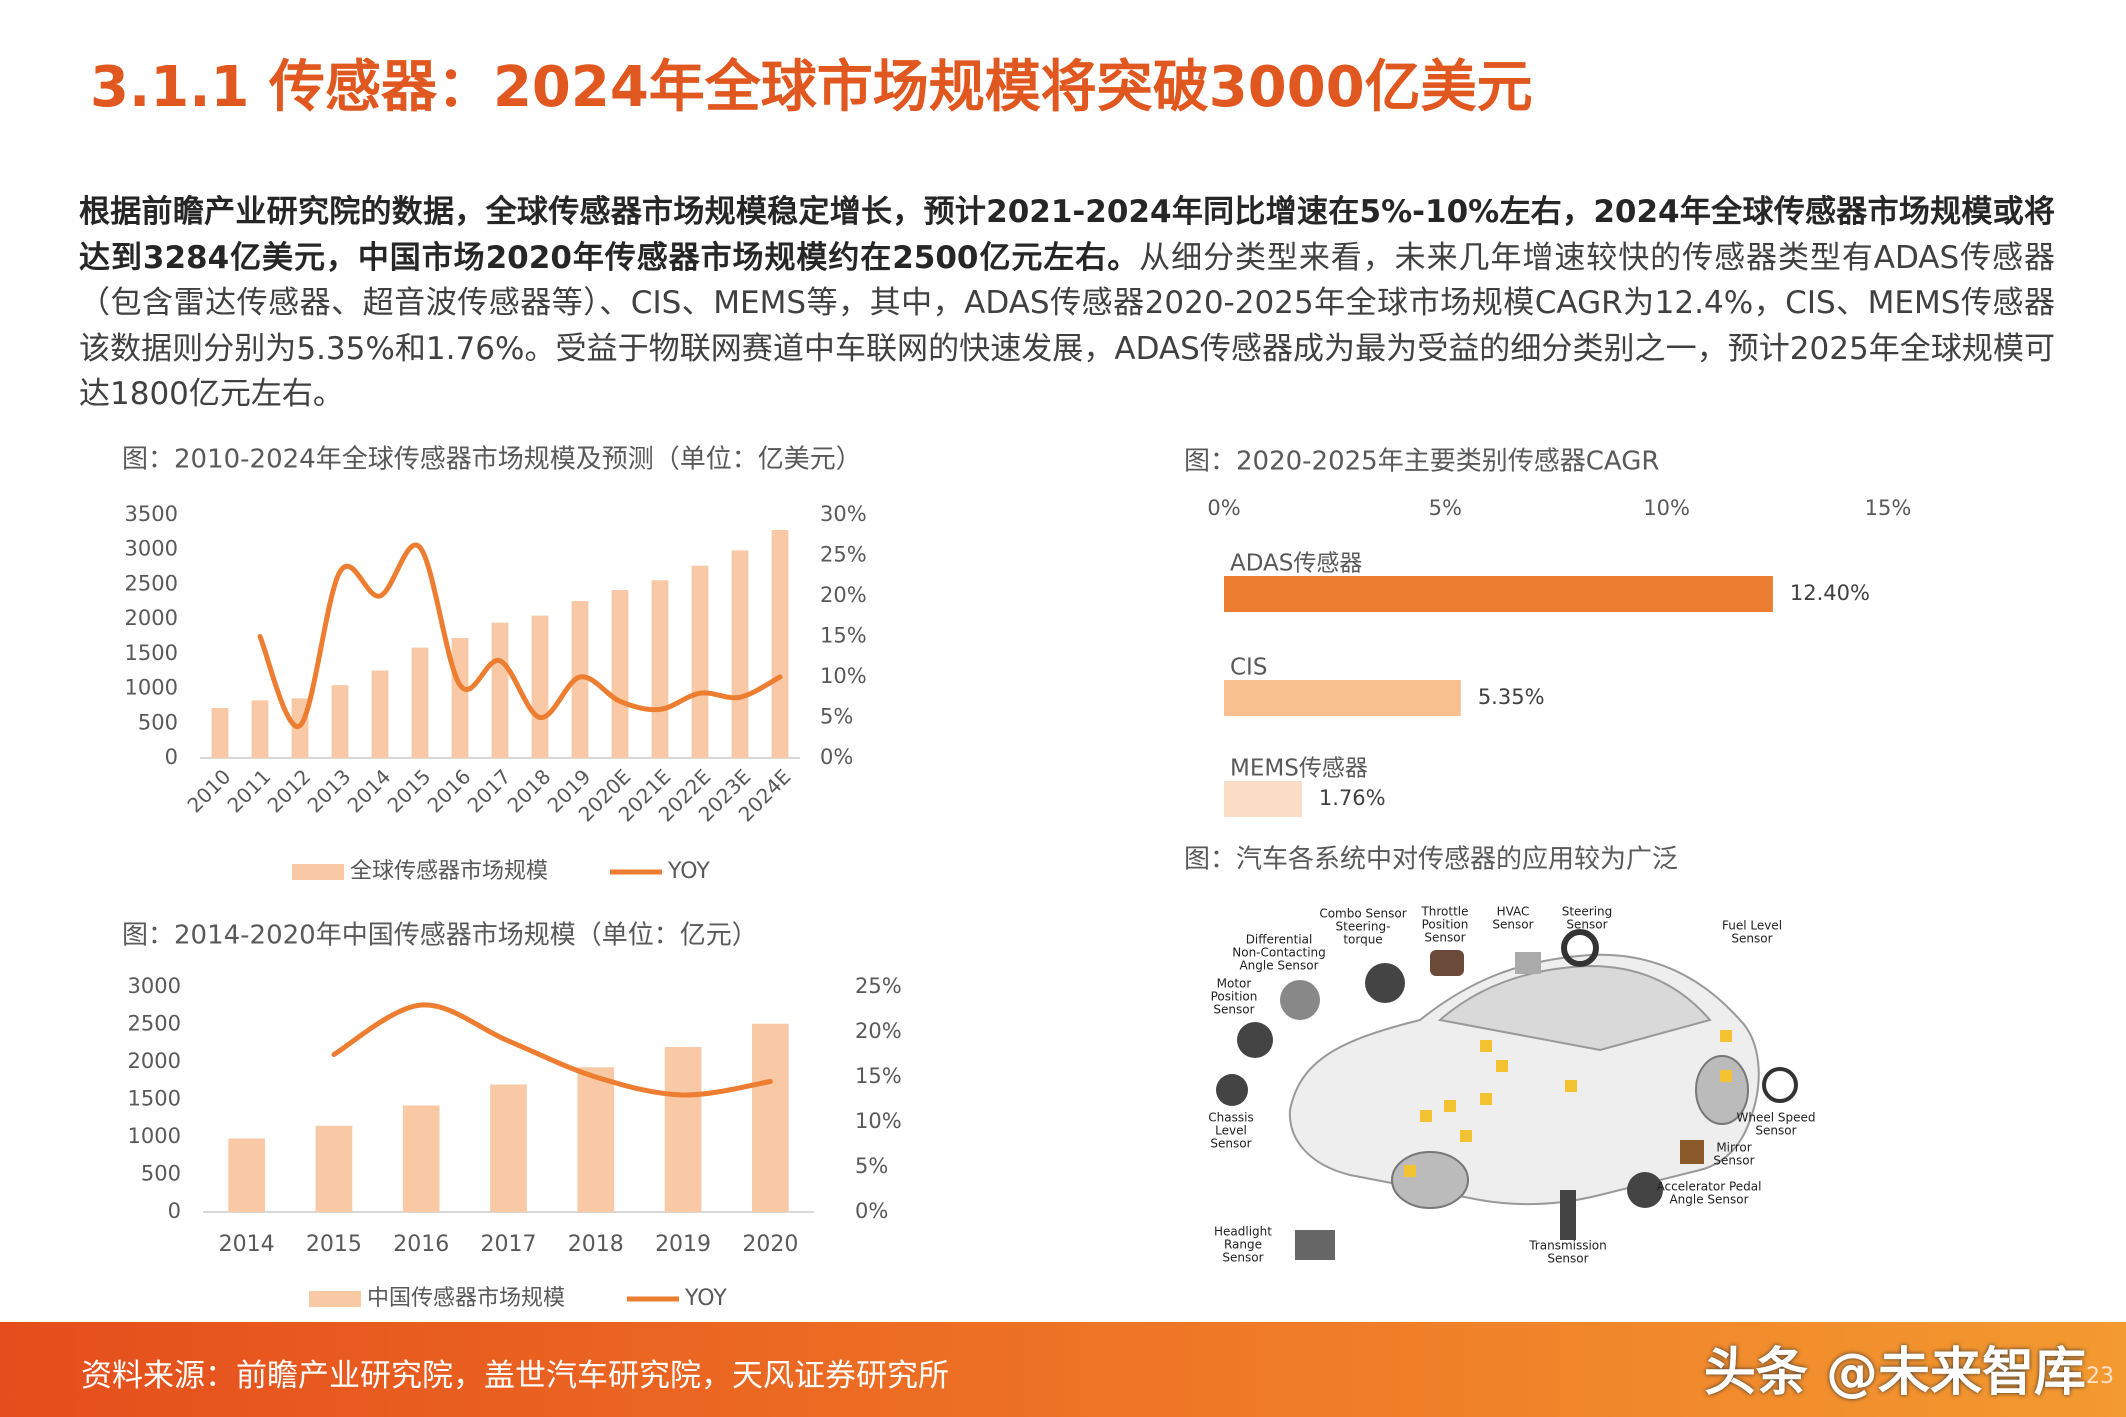 This screenshot has width=2126, height=1417. I want to click on sensor-label: Wheel Speed, so click(1775, 1118).